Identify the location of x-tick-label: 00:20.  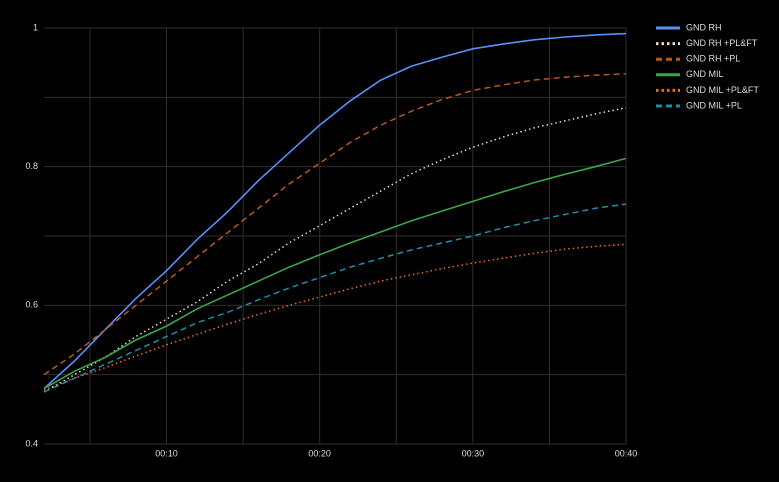
(319, 453).